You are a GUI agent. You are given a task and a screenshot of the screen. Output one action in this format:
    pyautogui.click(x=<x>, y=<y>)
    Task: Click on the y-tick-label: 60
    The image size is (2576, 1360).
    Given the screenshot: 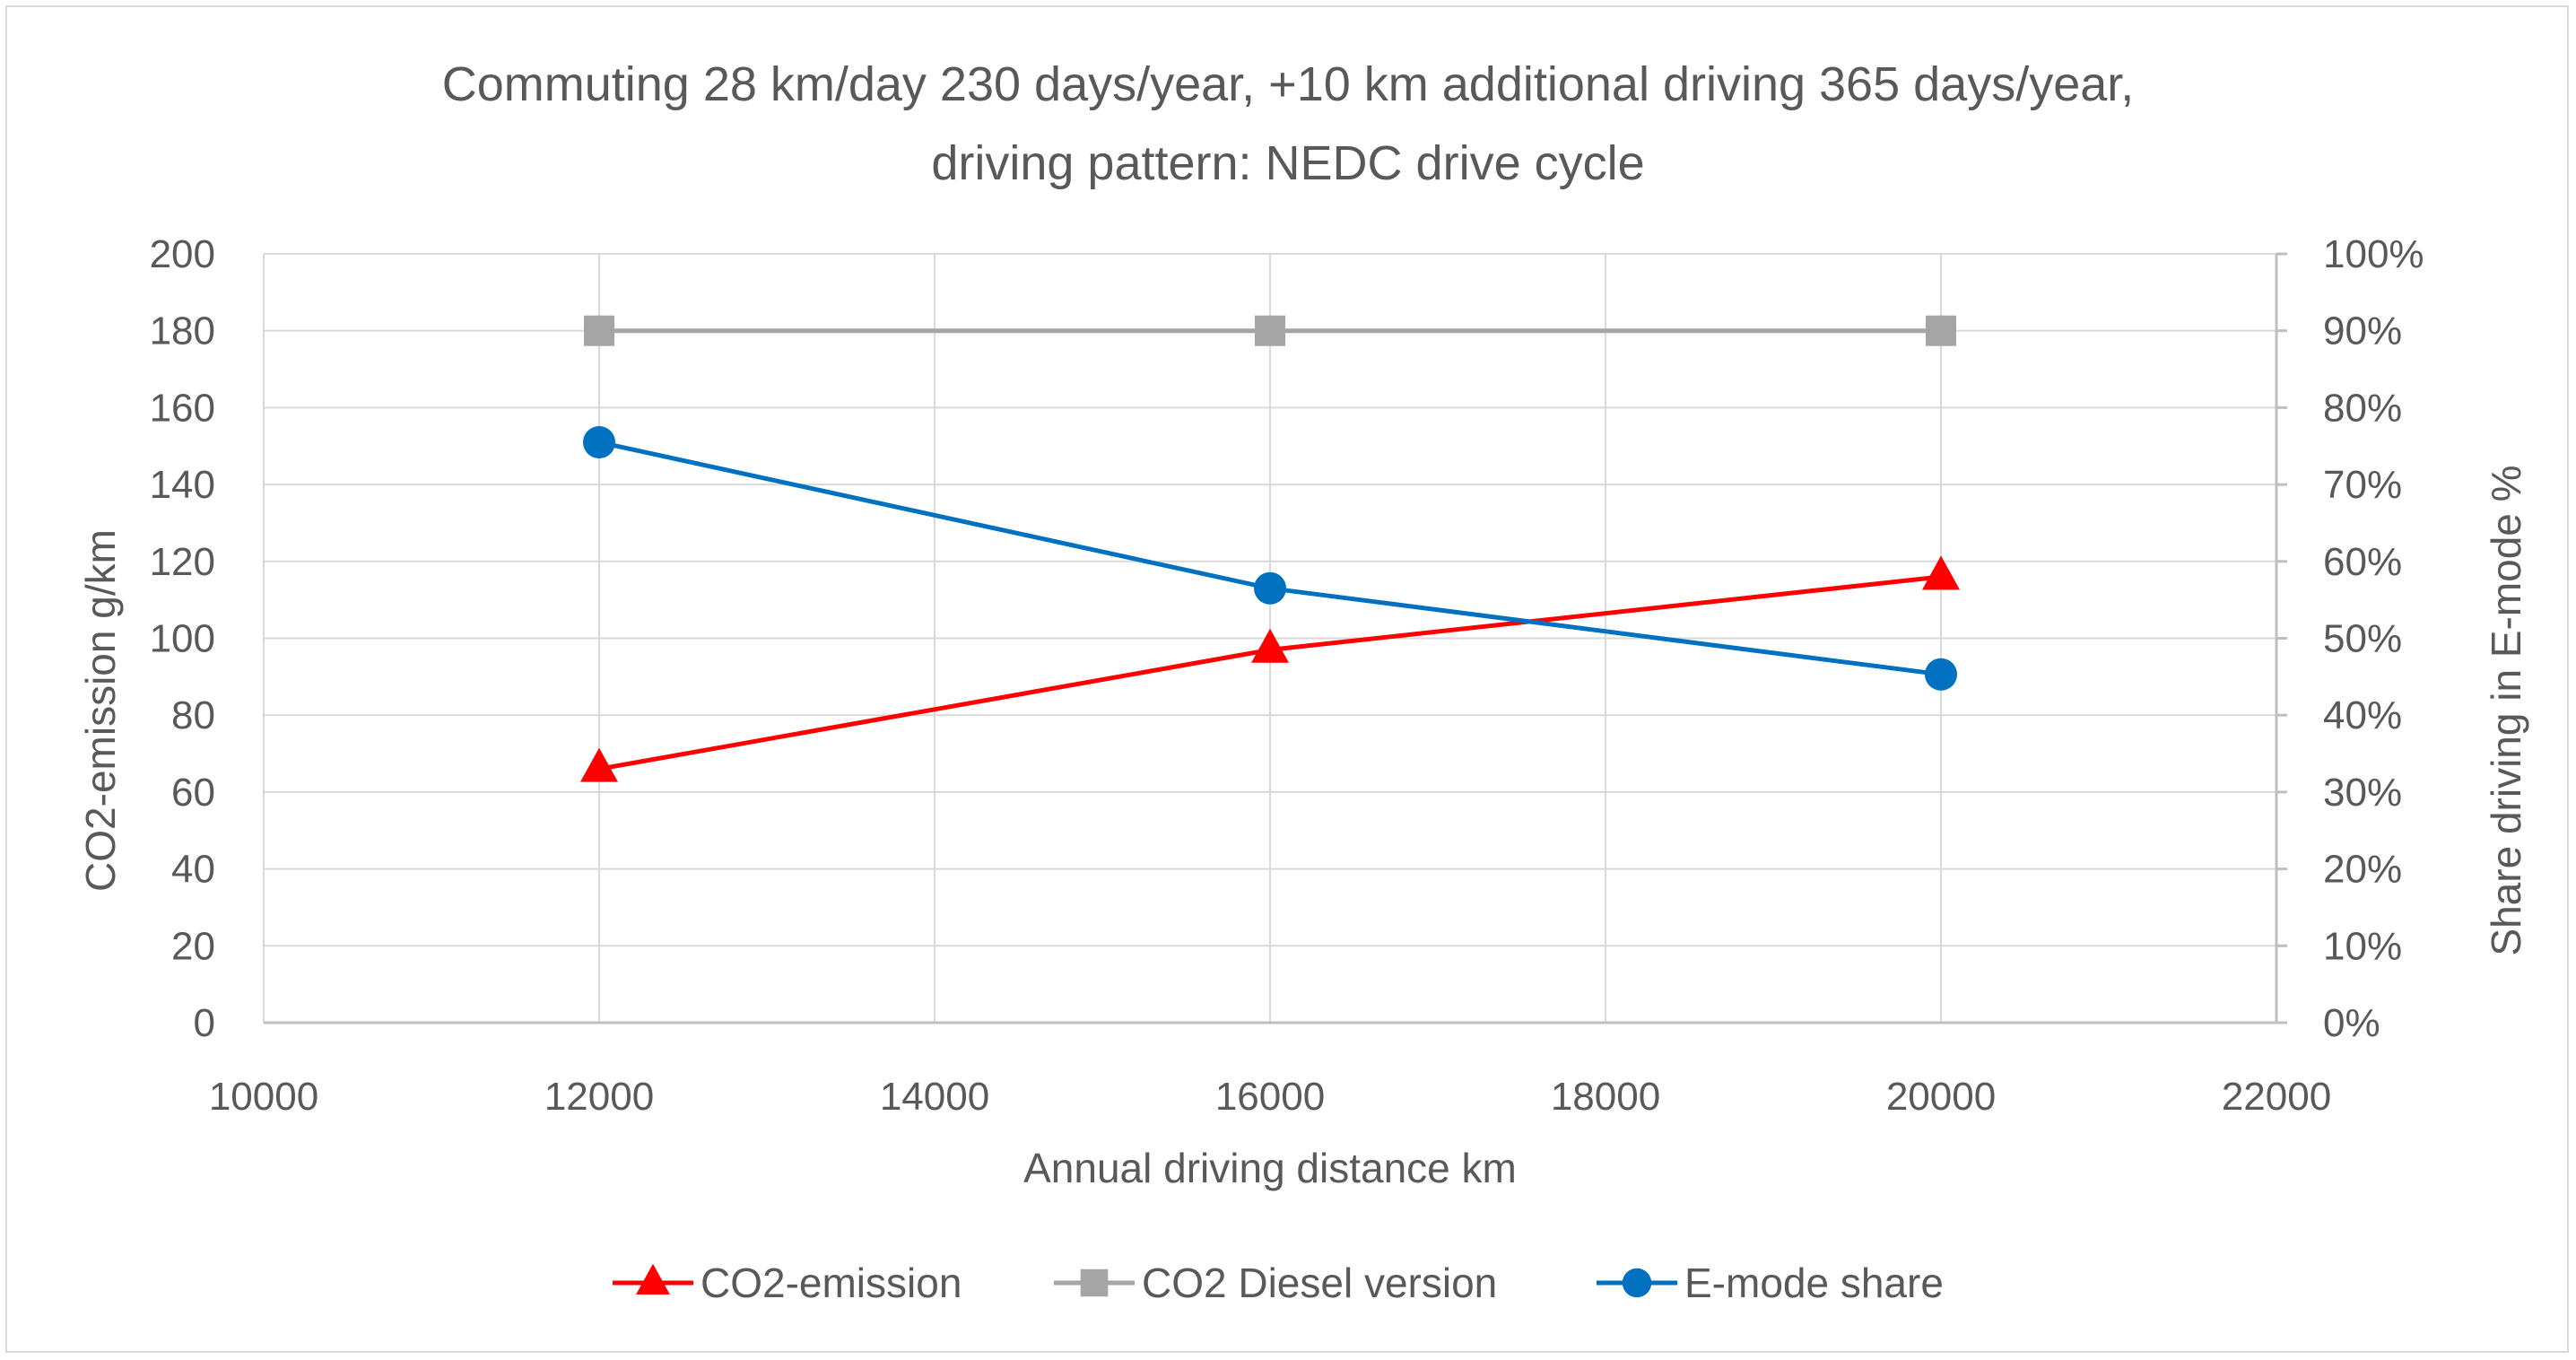 What is the action you would take?
    pyautogui.click(x=193, y=793)
    